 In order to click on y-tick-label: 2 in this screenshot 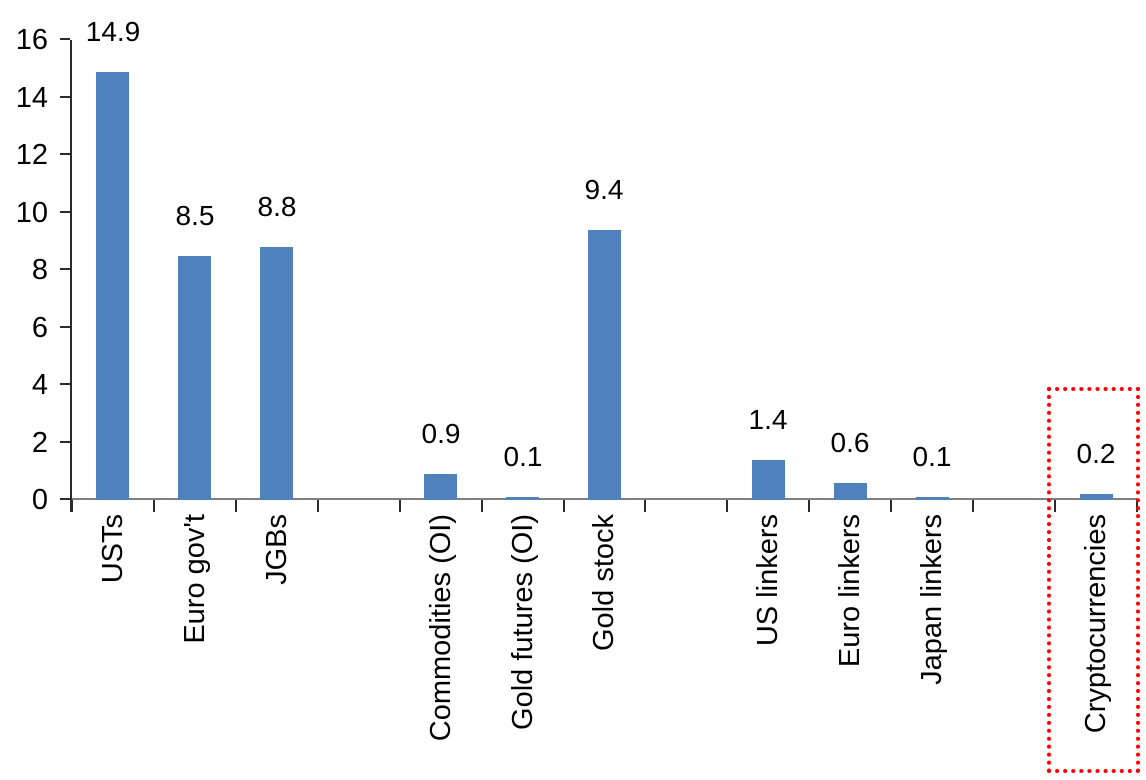, I will do `click(39, 442)`.